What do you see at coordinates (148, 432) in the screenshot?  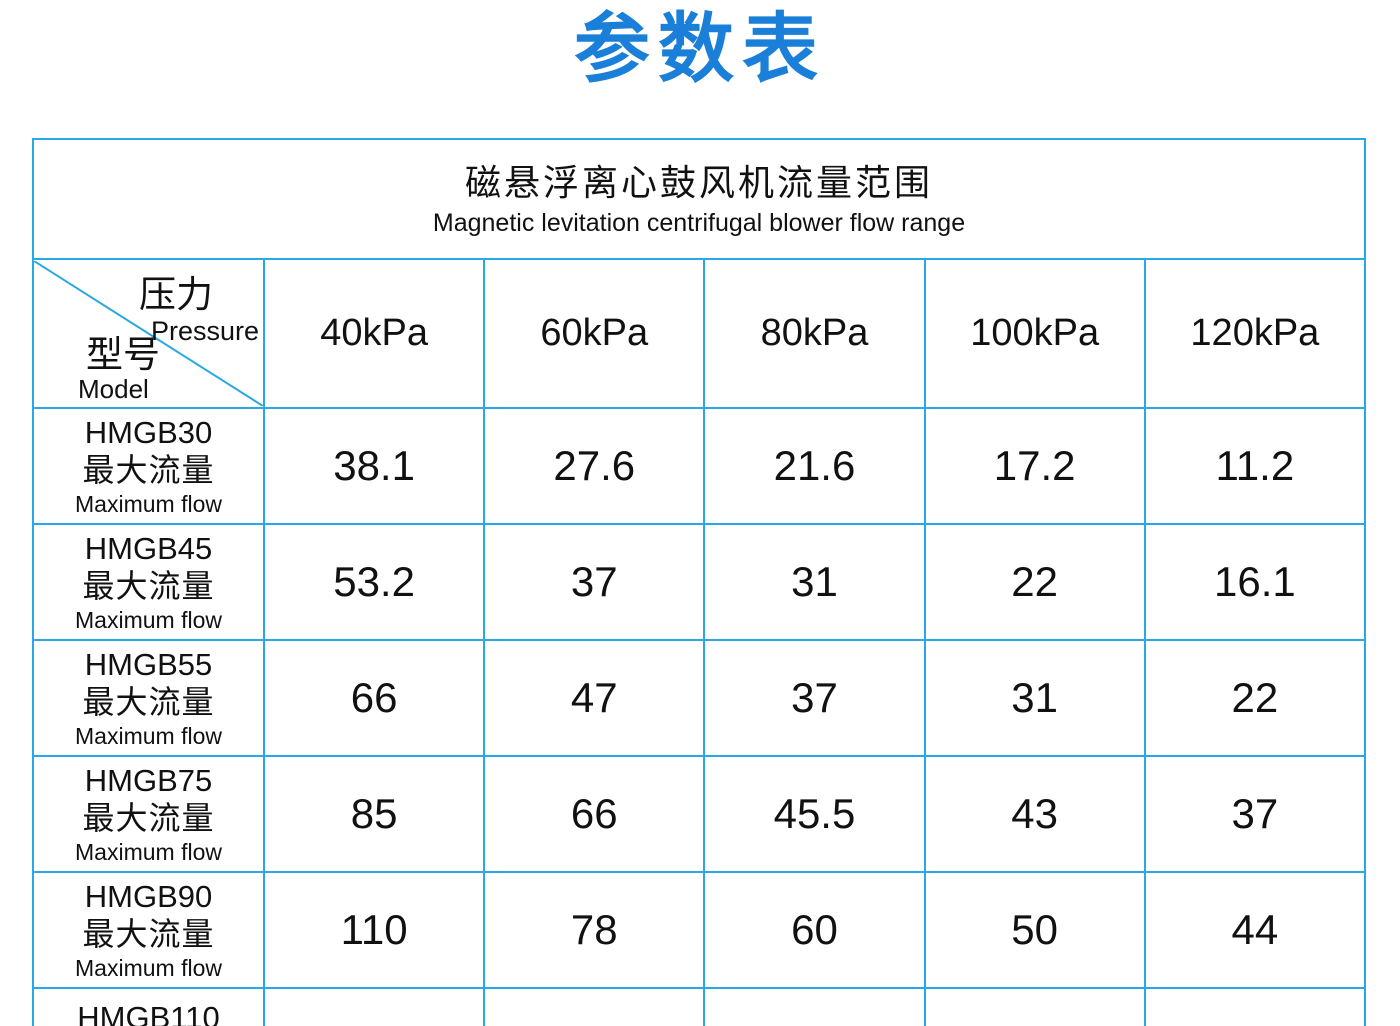 I see `model-name: HMGB30` at bounding box center [148, 432].